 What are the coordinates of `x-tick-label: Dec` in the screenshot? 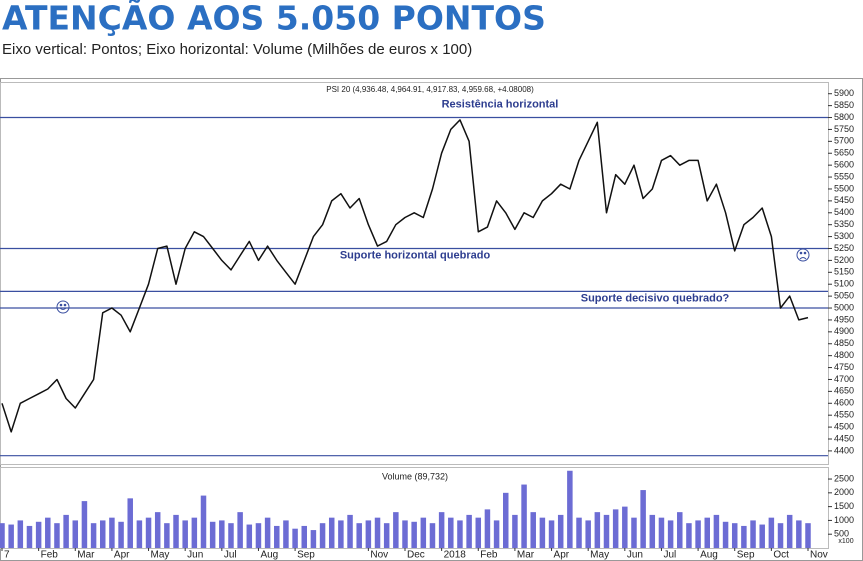 It's located at (416, 555).